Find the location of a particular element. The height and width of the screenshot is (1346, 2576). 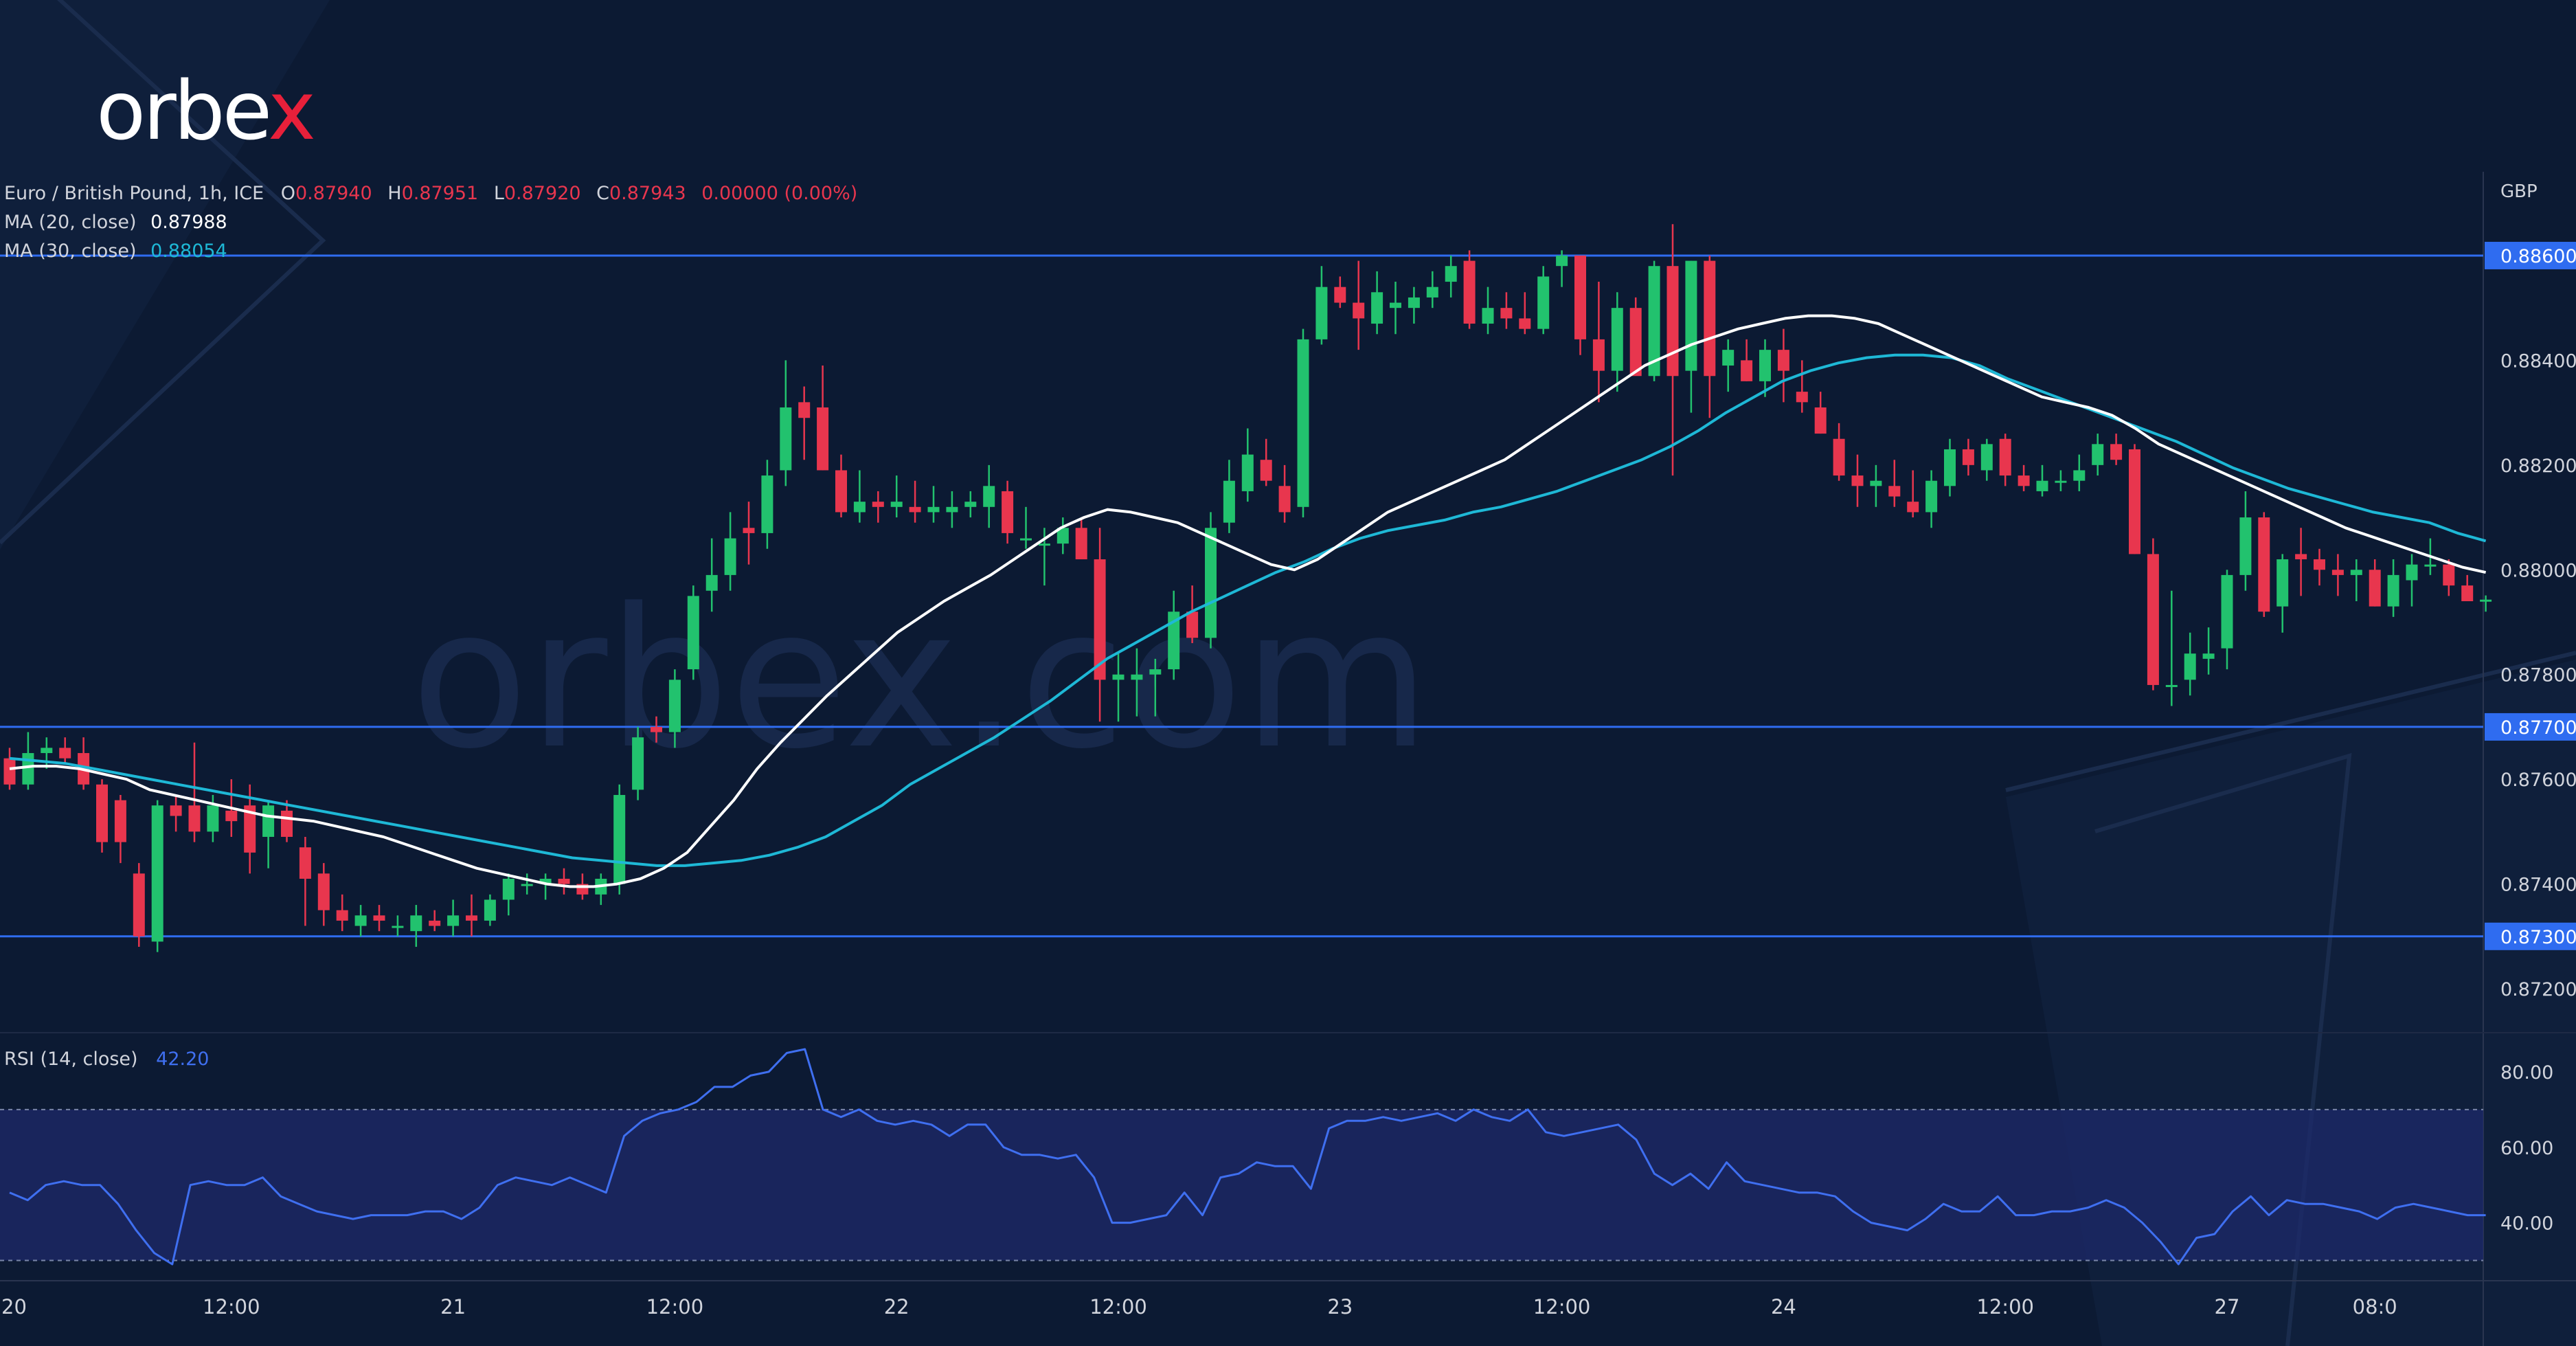

logo-x-mark: x is located at coordinates (292, 111).